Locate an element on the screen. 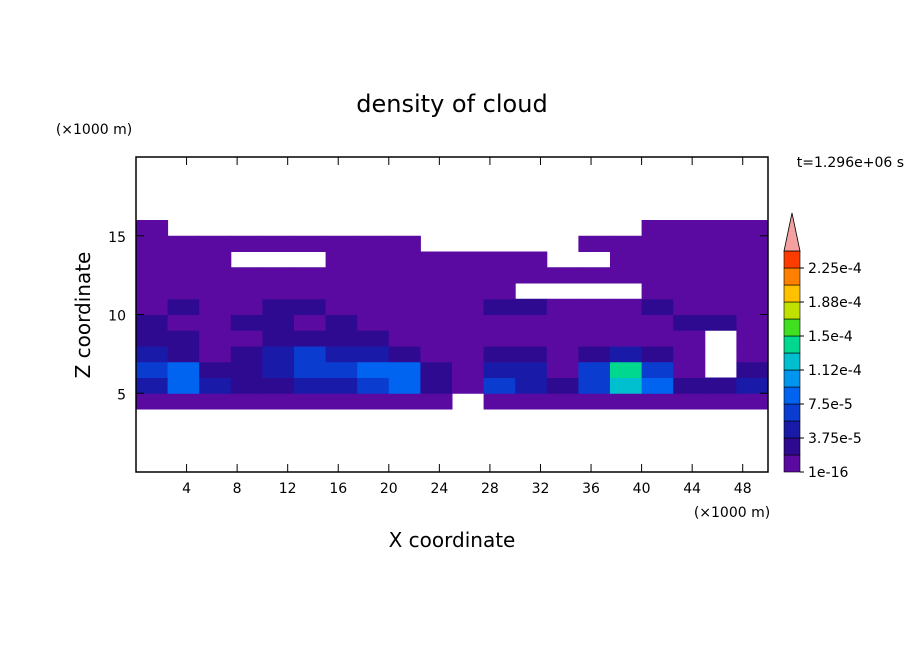 This screenshot has height=658, width=904. y-unit: (×1000 m) is located at coordinates (94, 130).